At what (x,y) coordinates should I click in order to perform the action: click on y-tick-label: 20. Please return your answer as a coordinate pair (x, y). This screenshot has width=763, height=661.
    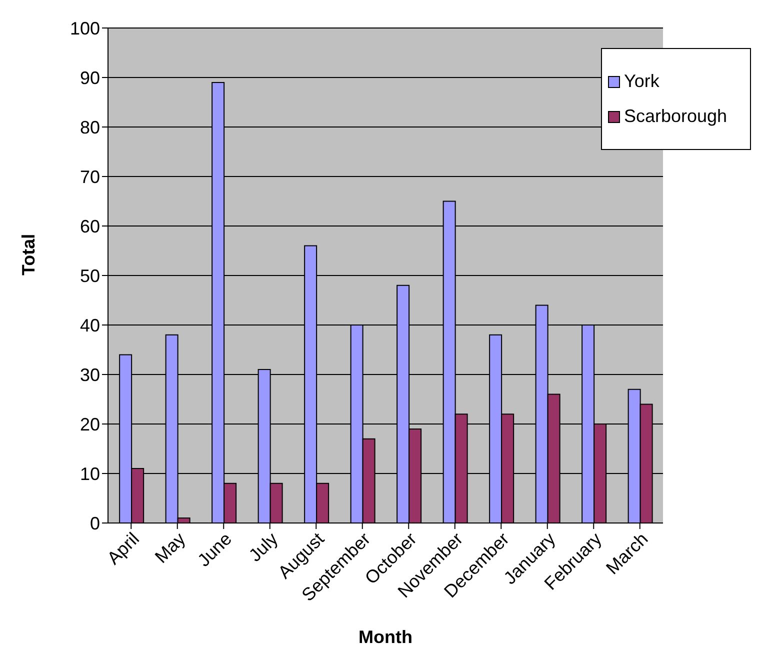
    Looking at the image, I should click on (90, 424).